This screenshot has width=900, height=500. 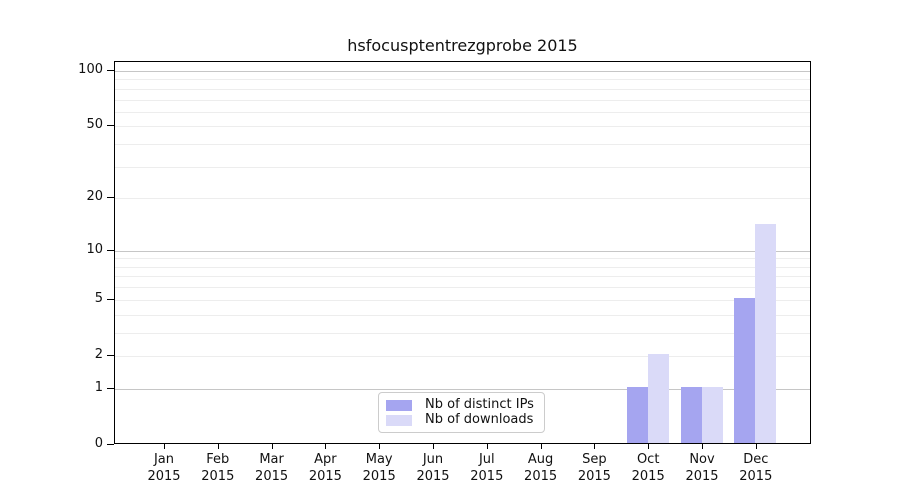 What do you see at coordinates (399, 420) in the screenshot?
I see `legend-swatch-downloads` at bounding box center [399, 420].